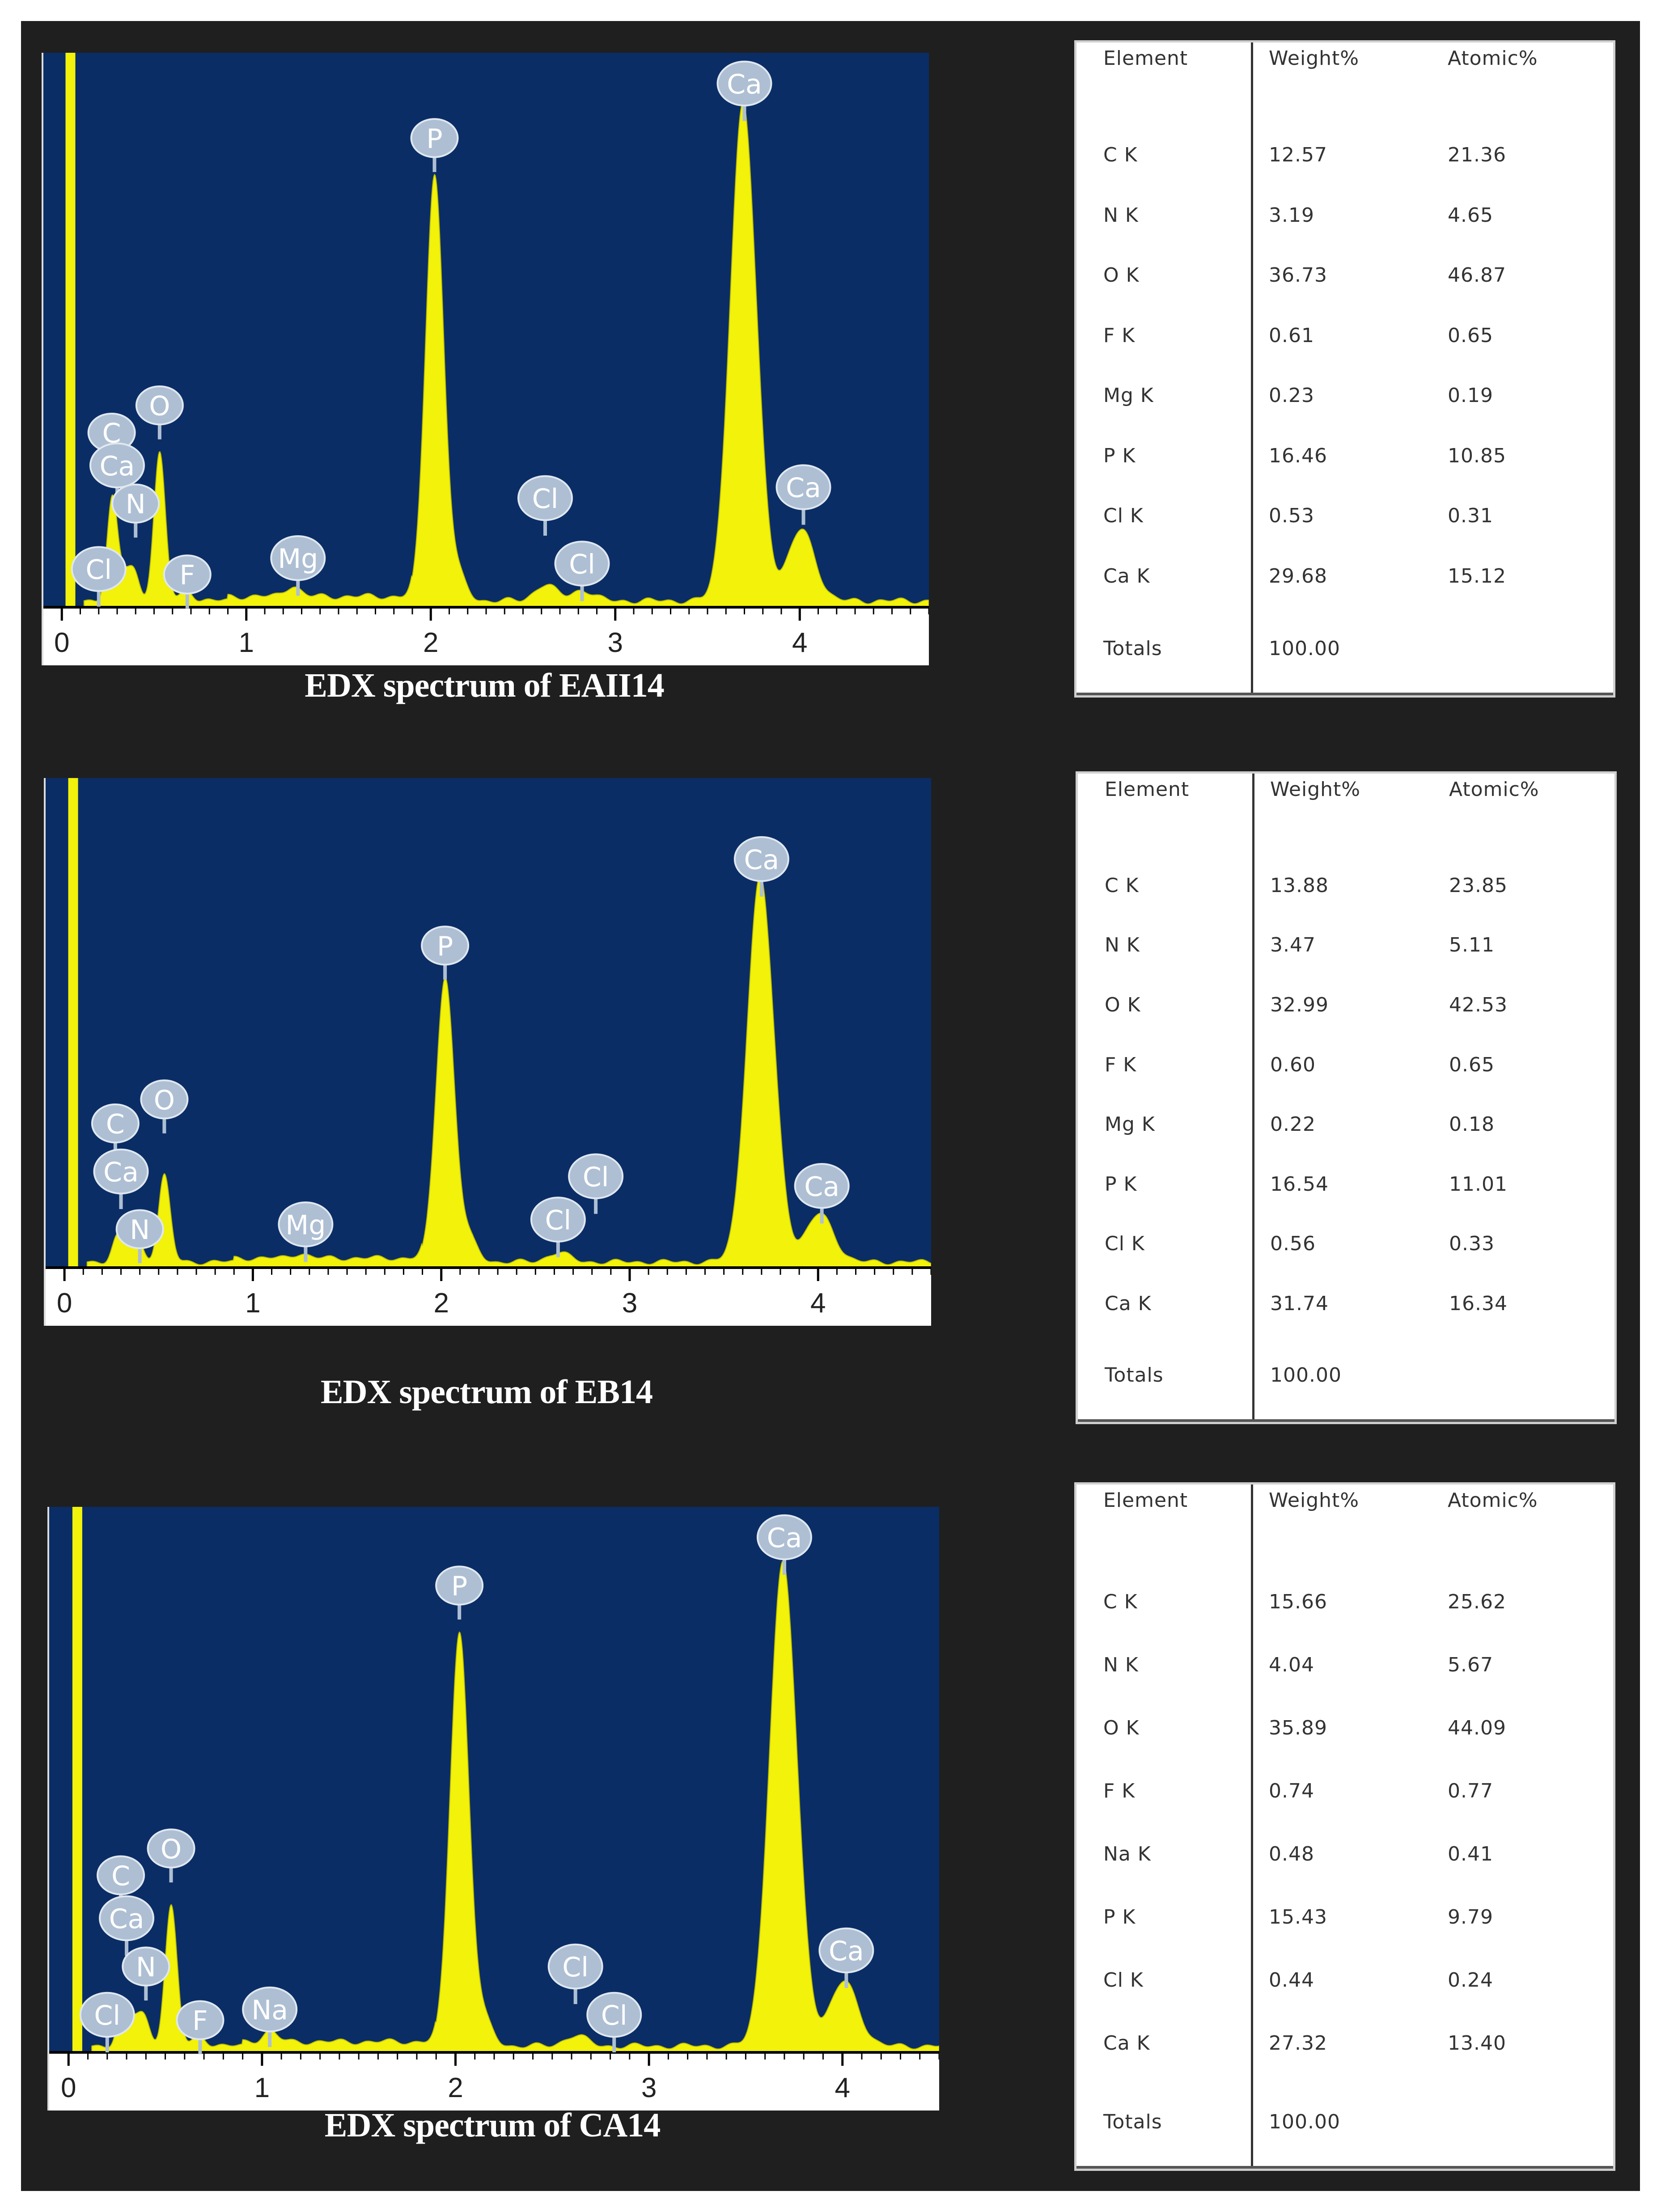  I want to click on table-cell: 0.61, so click(1291, 335).